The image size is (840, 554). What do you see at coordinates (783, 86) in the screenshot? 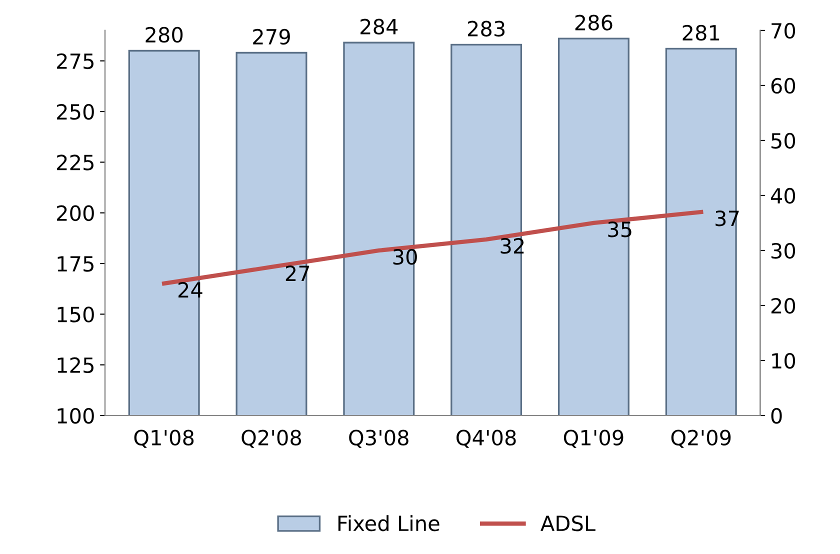
I see `y2-tick-label: 60` at bounding box center [783, 86].